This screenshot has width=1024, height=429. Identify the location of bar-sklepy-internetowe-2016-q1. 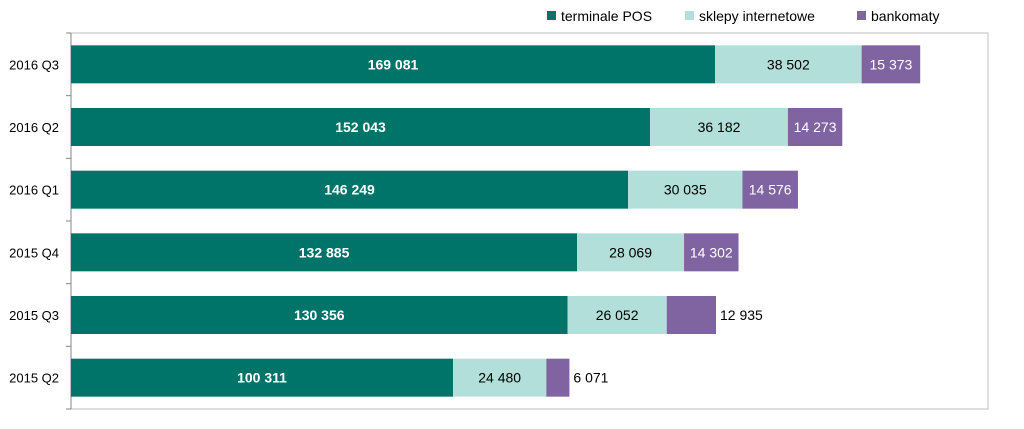
(685, 189).